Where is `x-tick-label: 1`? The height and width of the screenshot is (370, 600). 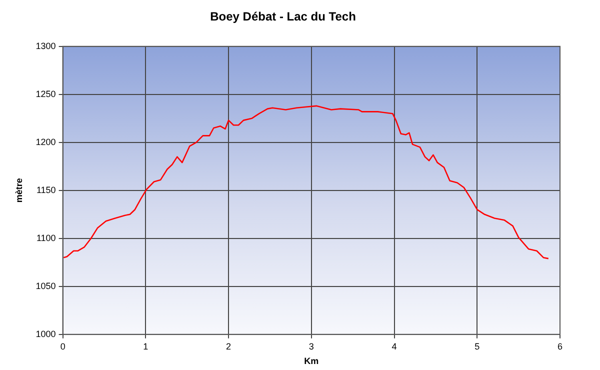
x-tick-label: 1 is located at coordinates (145, 346).